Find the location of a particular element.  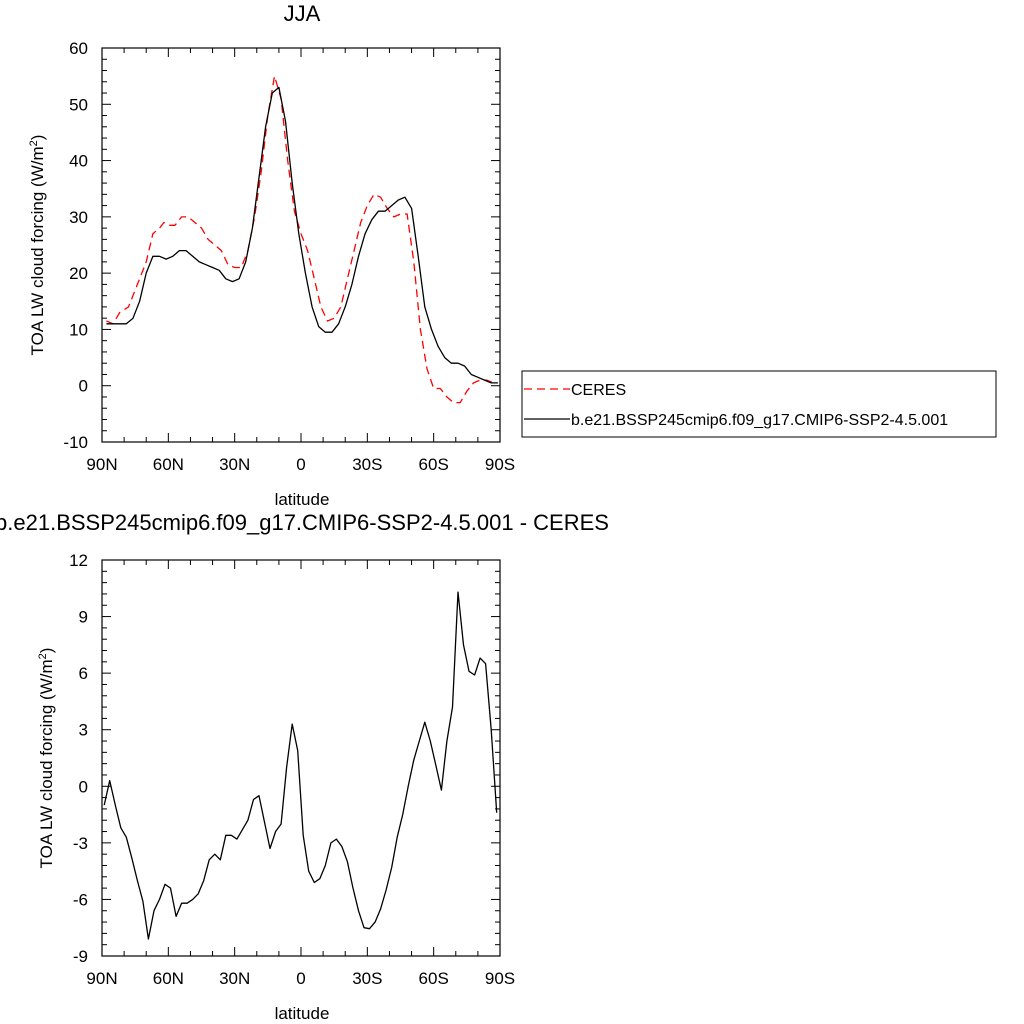

bottom-y-axis-label: TOA LW cloud forcing (W/m2) is located at coordinates (46, 758).